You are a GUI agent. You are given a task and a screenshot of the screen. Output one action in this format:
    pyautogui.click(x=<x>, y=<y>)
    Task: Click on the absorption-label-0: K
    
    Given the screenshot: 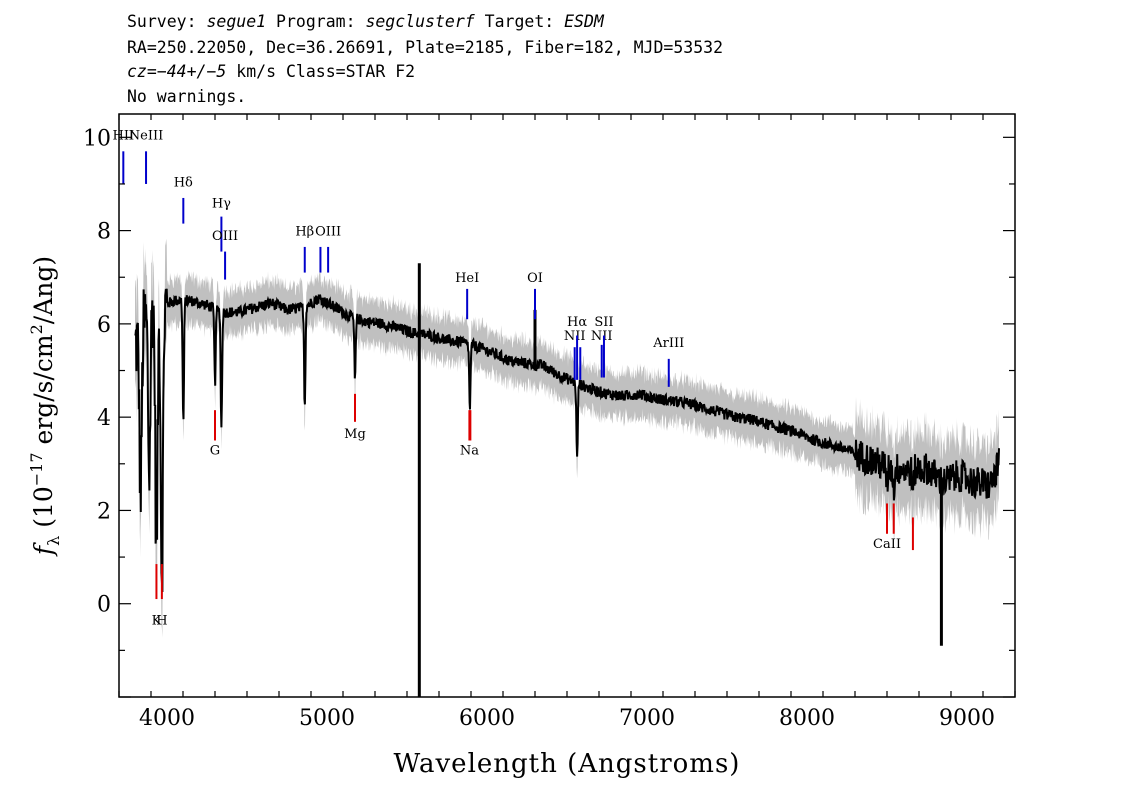 What is the action you would take?
    pyautogui.click(x=157, y=621)
    